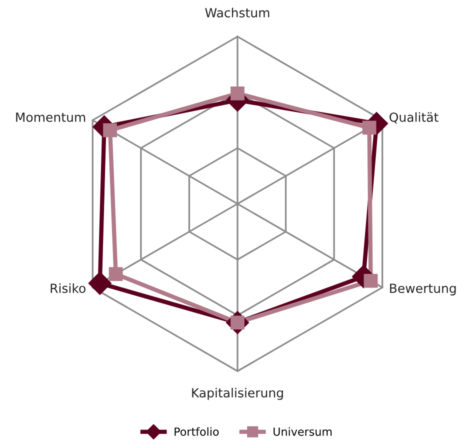  I want to click on legend-label: Portfolio, so click(196, 431).